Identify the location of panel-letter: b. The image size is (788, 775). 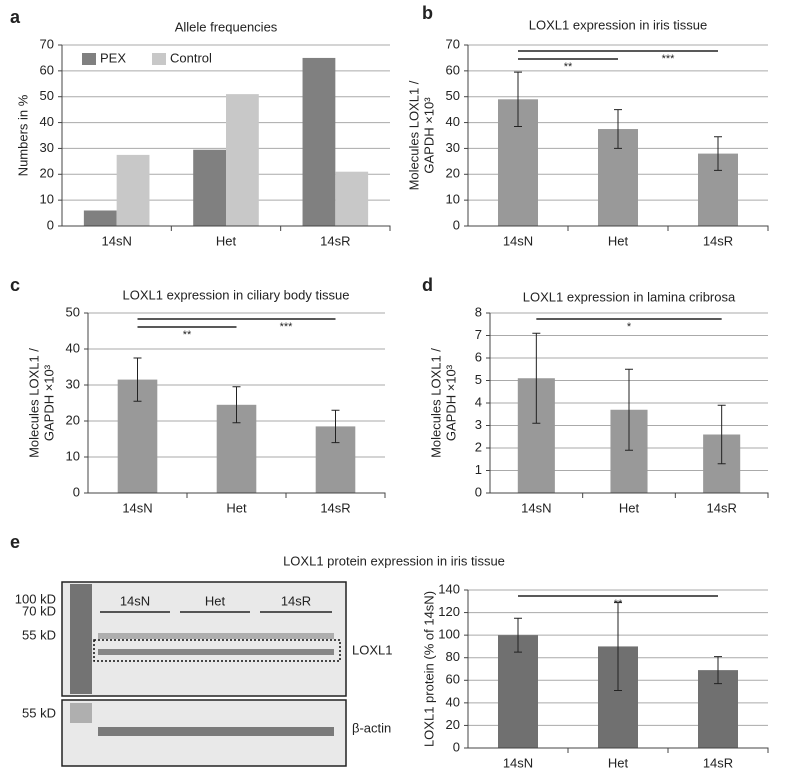
(427, 13).